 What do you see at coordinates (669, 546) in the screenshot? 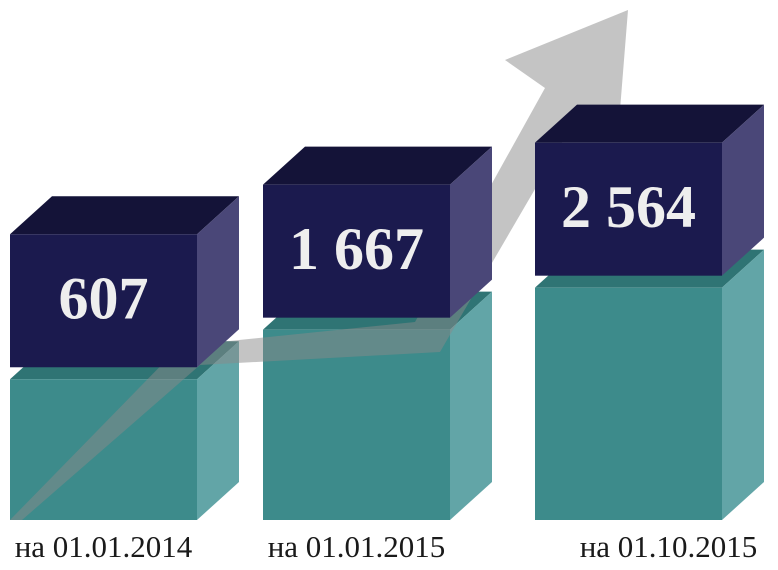
I see `x-tick-label: на 01.10.2015` at bounding box center [669, 546].